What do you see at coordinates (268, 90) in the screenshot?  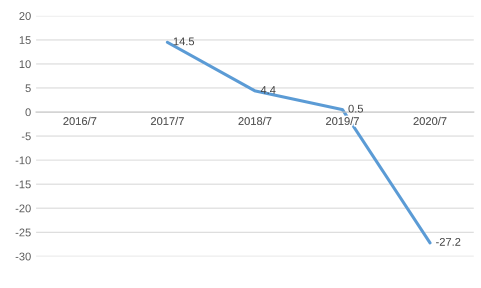 I see `data-label: 4.4` at bounding box center [268, 90].